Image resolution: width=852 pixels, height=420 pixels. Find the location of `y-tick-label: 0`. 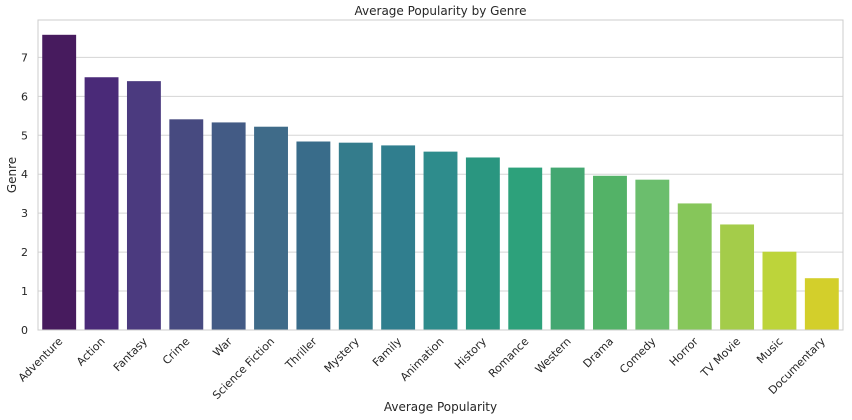

y-tick-label: 0 is located at coordinates (24, 330).